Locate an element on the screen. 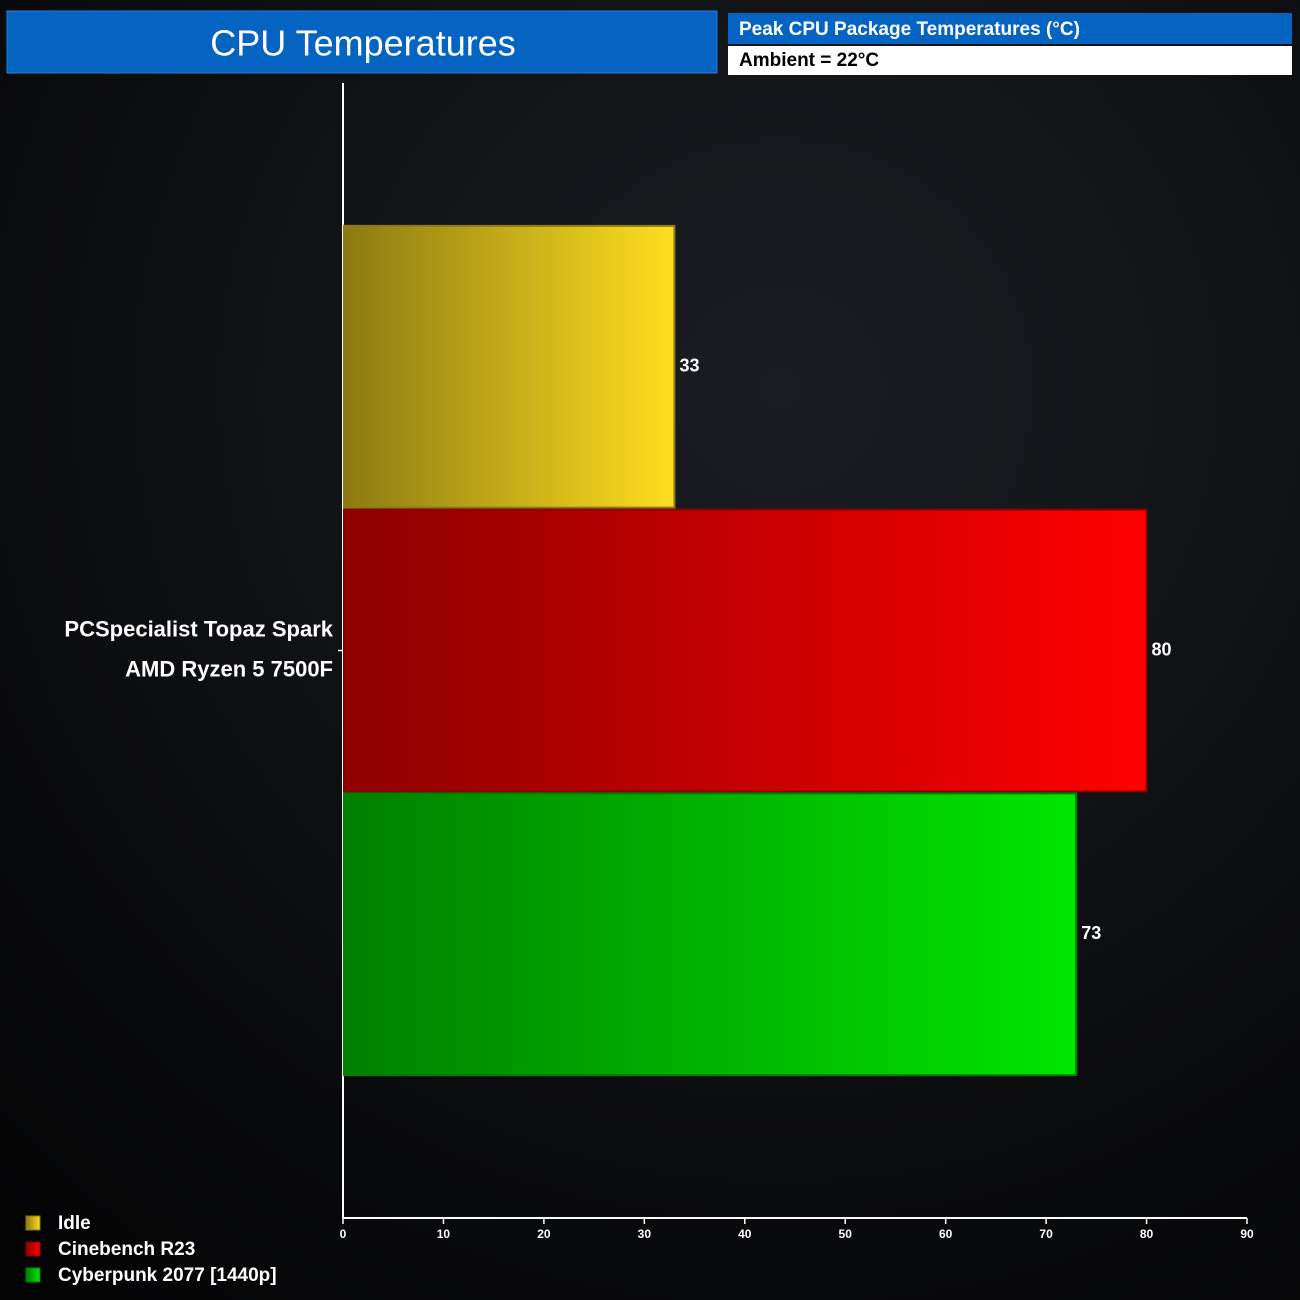  value-label: 33 is located at coordinates (689, 366).